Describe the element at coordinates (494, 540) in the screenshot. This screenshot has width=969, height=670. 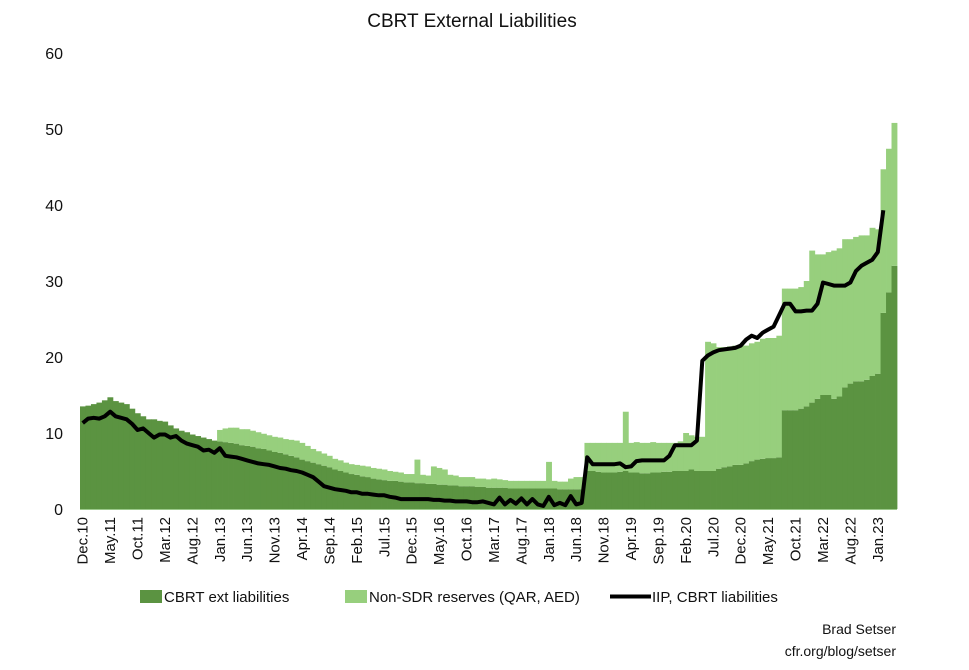
I see `x-tick-label: Mar.17` at that location.